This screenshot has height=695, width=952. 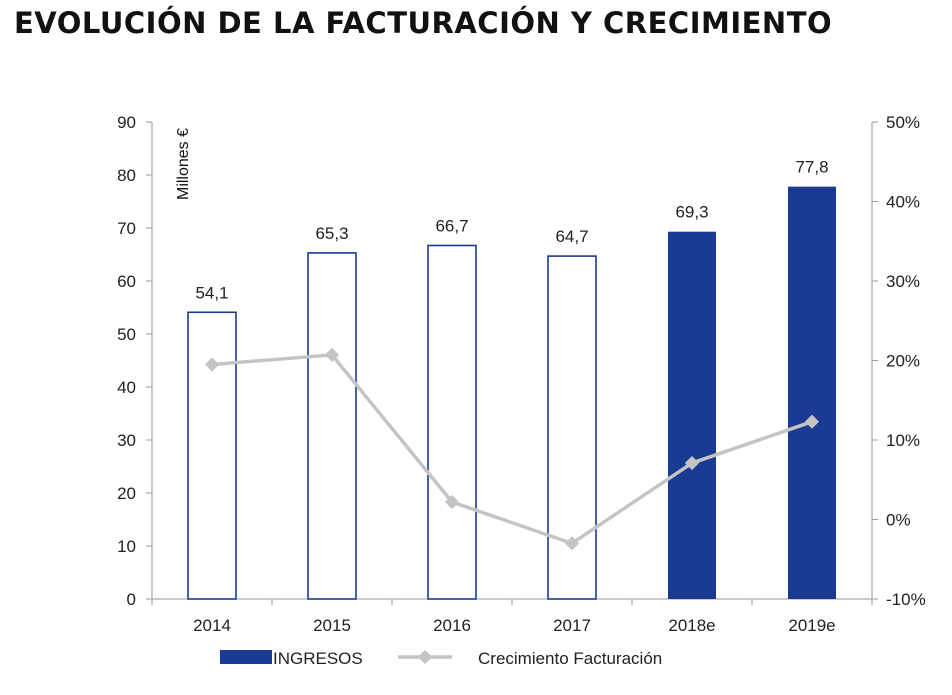 What do you see at coordinates (126, 493) in the screenshot?
I see `left-tick-label: 20` at bounding box center [126, 493].